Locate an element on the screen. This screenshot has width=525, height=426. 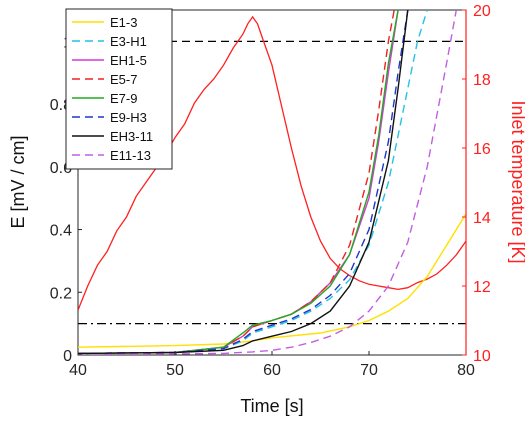
y-tick-label-right: 16 is located at coordinates (482, 149).